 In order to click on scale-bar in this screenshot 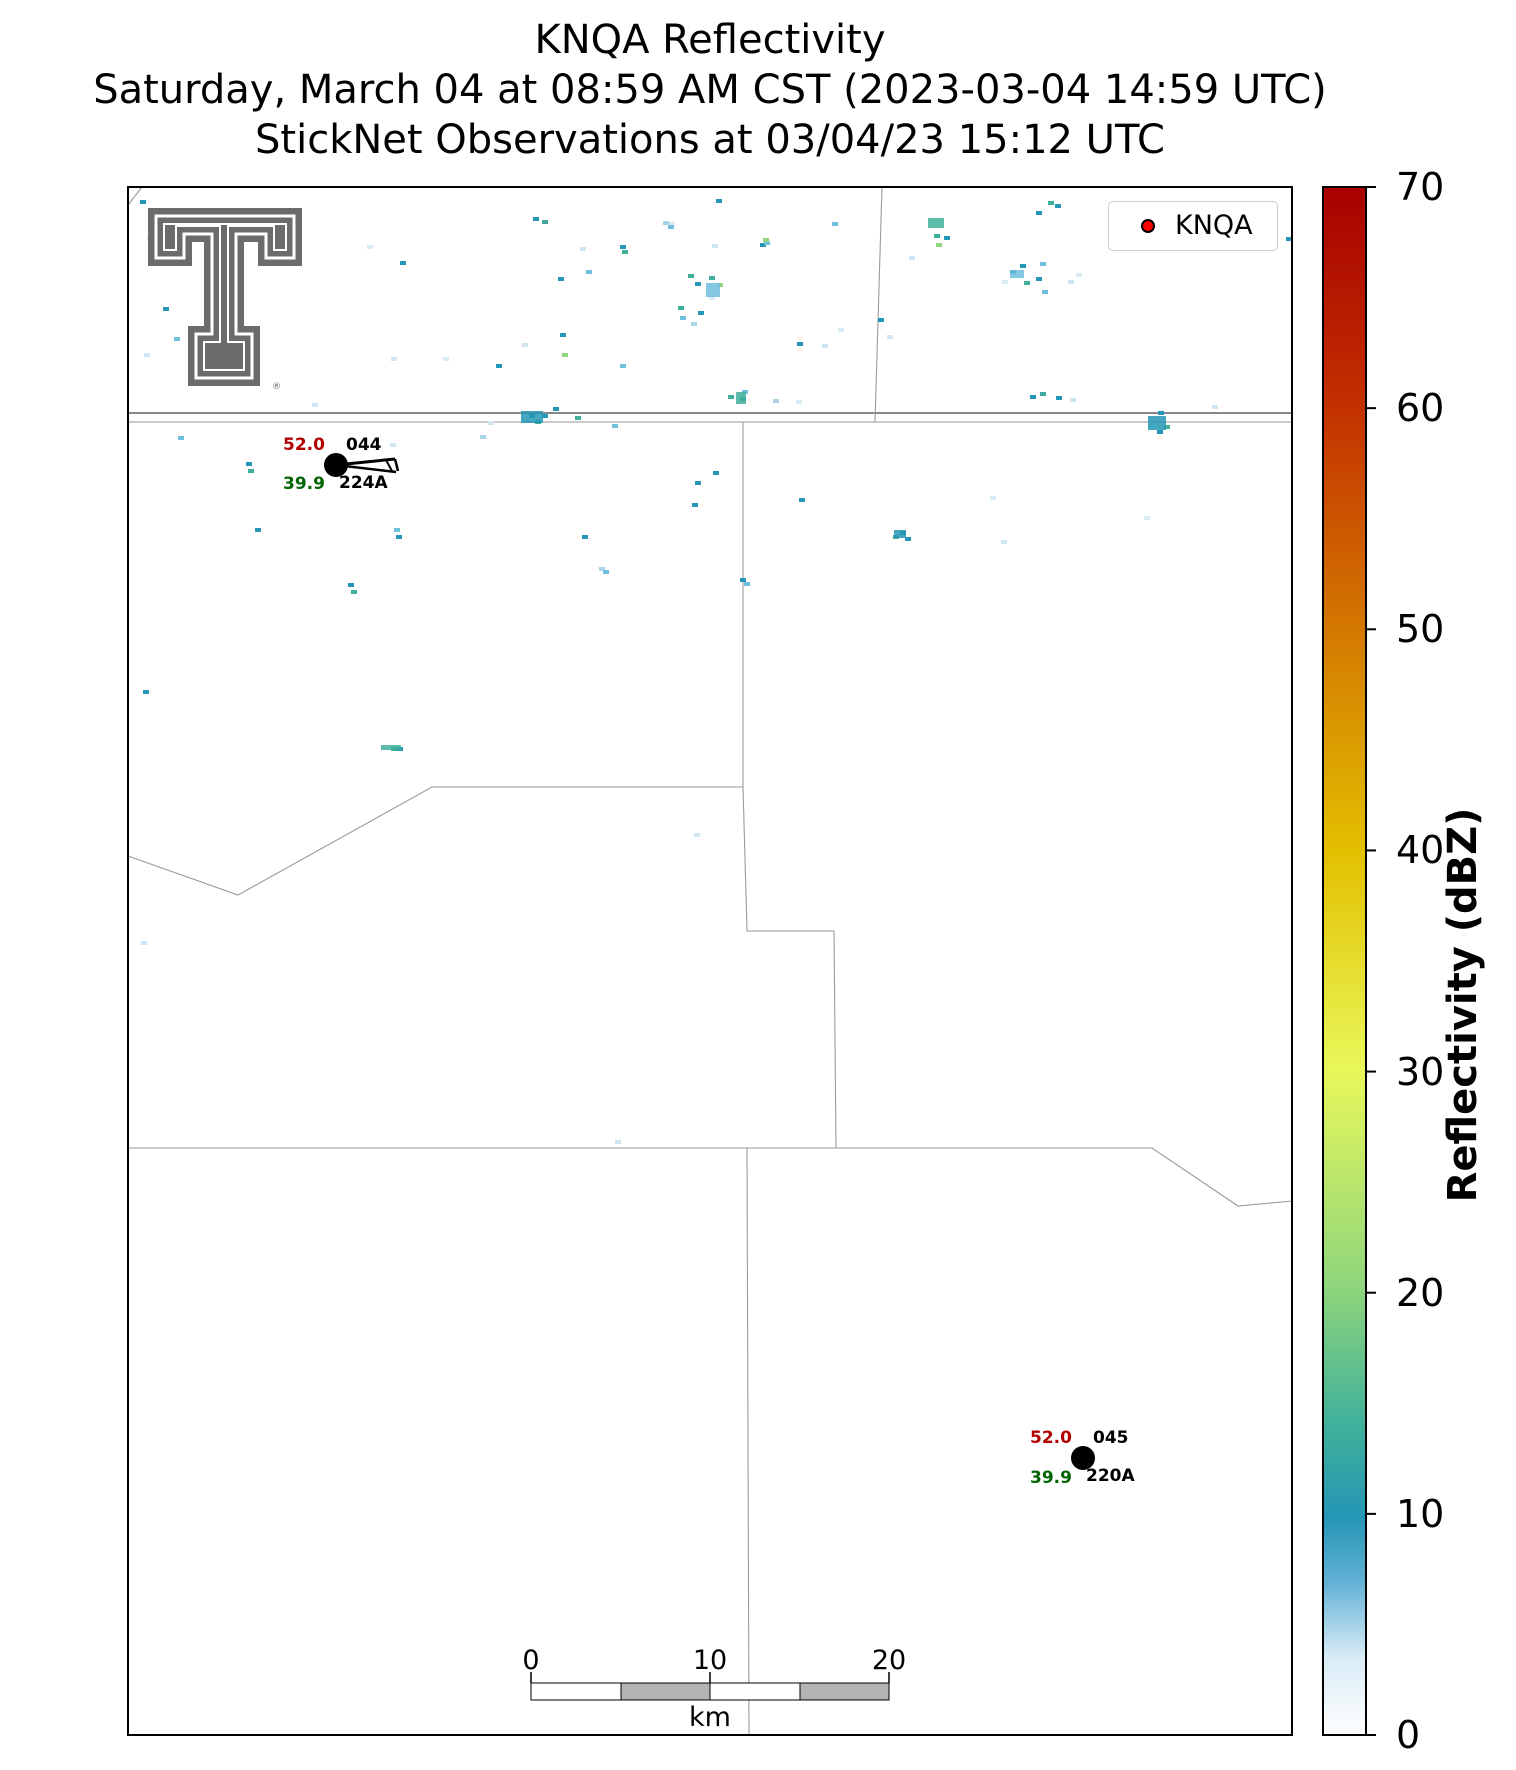, I will do `click(710, 1686)`.